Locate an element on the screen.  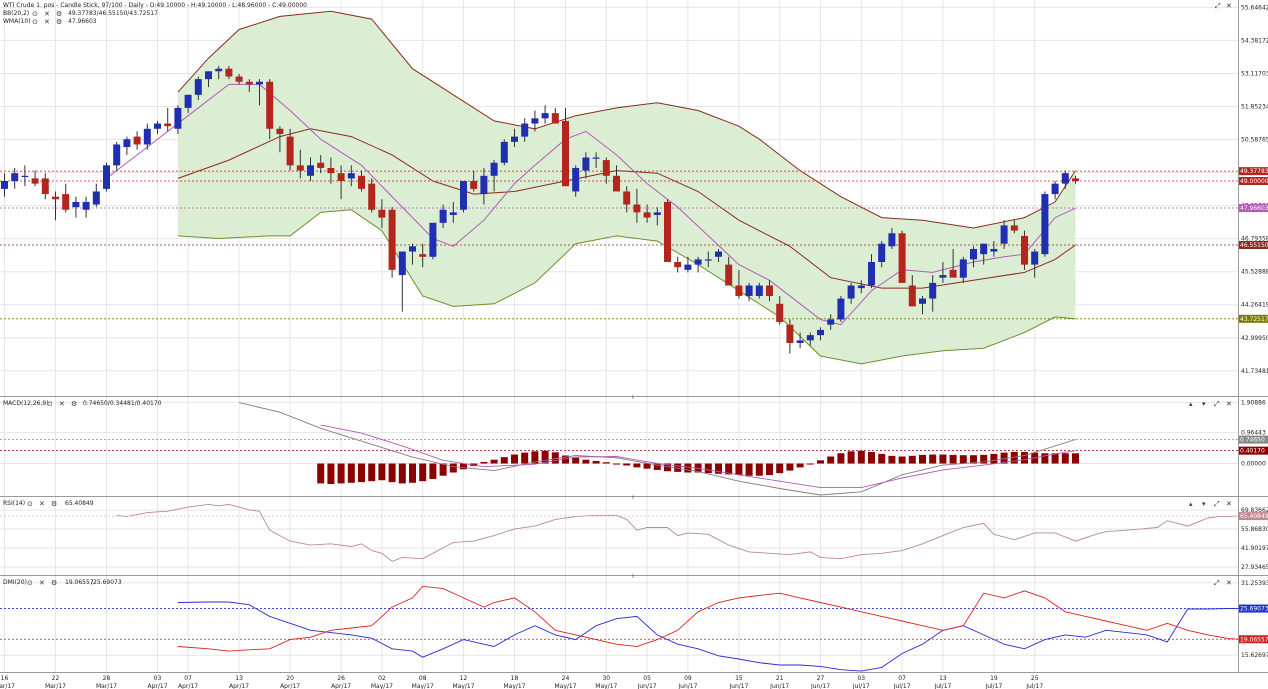
macd-tag is located at coordinates (1253, 450).